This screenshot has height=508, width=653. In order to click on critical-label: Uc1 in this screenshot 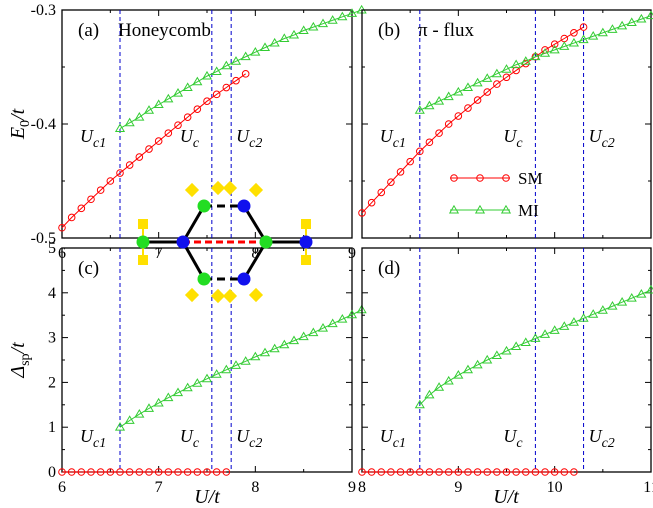, I will do `click(393, 438)`.